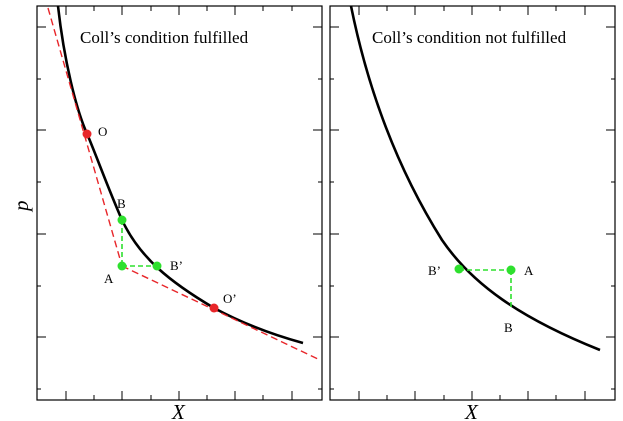  Describe the element at coordinates (164, 37) in the screenshot. I see `left-panel-title: Coll’s condition fulfilled` at that location.